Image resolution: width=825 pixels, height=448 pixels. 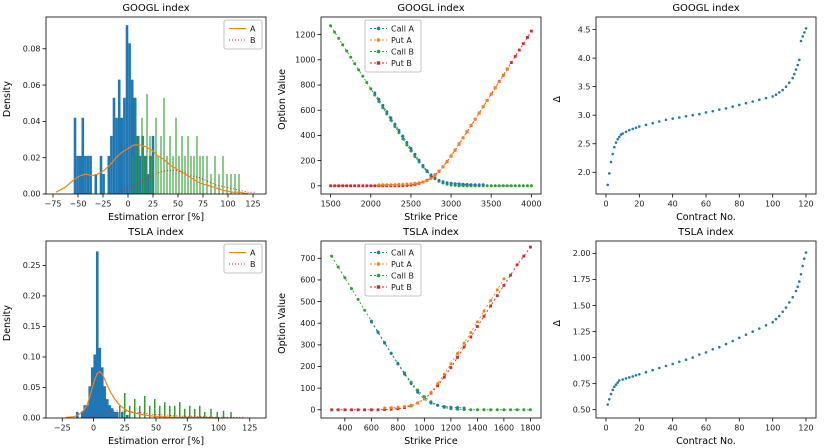 I want to click on svg-text: 120, so click(x=805, y=428).